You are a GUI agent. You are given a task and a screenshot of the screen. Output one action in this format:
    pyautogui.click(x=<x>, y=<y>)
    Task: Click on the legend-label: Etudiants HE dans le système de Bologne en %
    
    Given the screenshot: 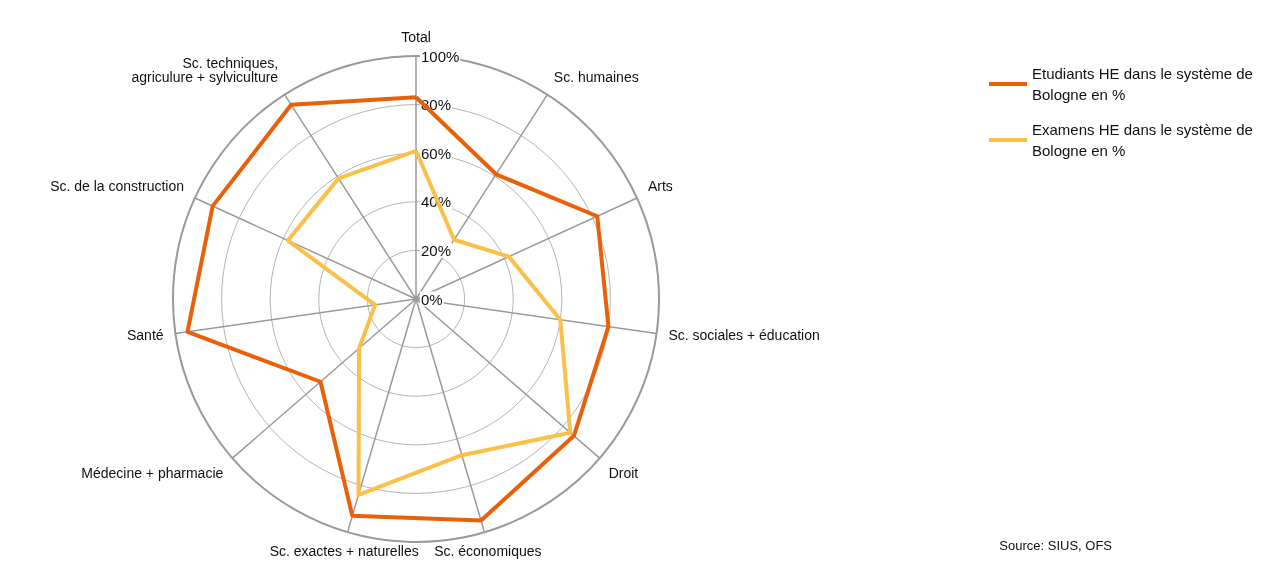 What is the action you would take?
    pyautogui.click(x=1145, y=84)
    